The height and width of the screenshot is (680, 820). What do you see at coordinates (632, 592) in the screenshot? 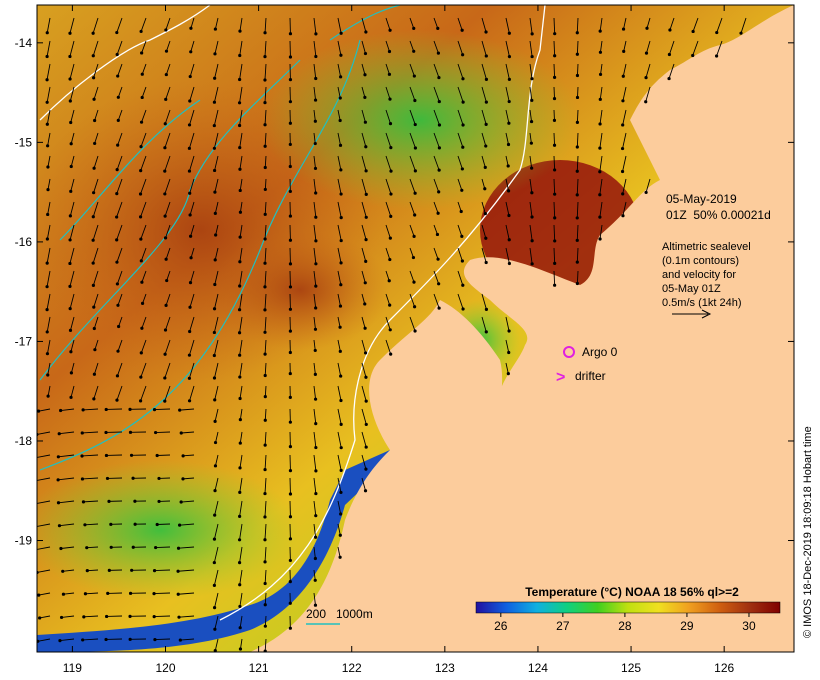
I see `colorbar-title: Temperature (°C) NOAA 18 56% ql>=2` at bounding box center [632, 592].